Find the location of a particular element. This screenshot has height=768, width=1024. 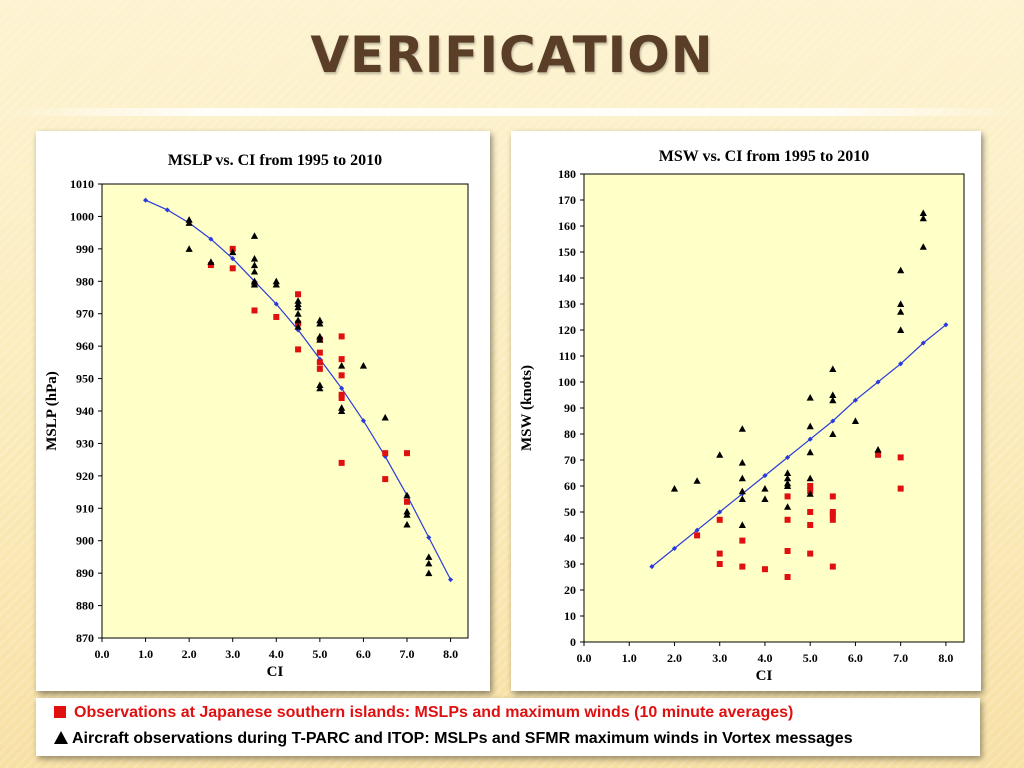

msw-x-axis-label: CI is located at coordinates (764, 676).